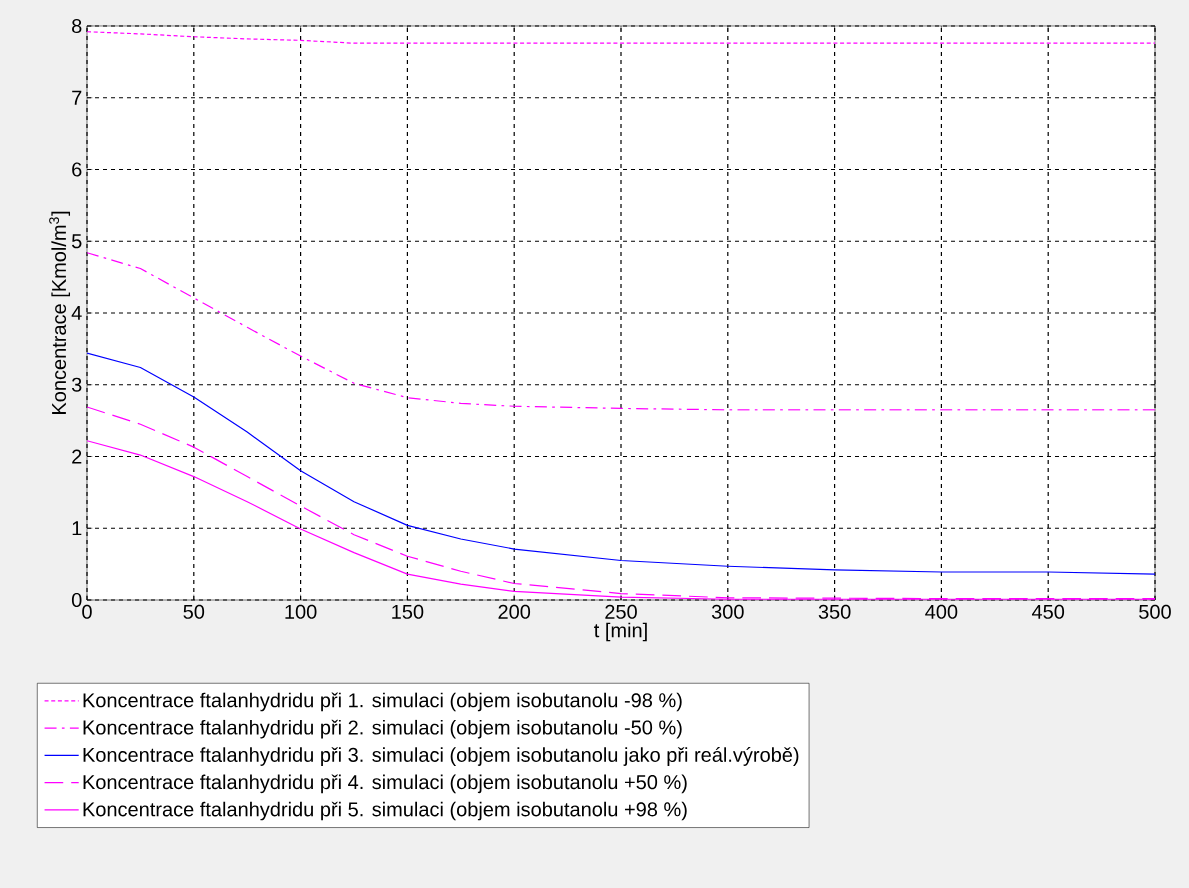 This screenshot has height=888, width=1189. What do you see at coordinates (382, 729) in the screenshot?
I see `legend-label: Koncentrace ftalanhydridu při 2. simulaci (objem isobutanolu -50 %)` at bounding box center [382, 729].